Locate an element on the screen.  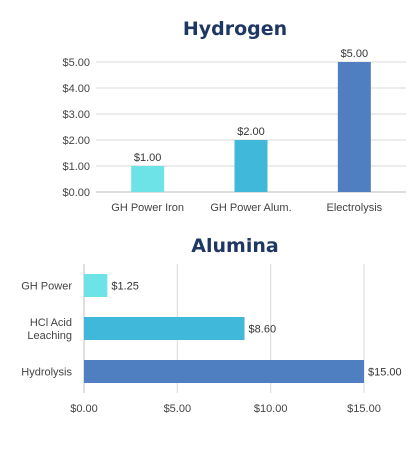
hydrogen-y-tick-label: $4.00 is located at coordinates (76, 89).